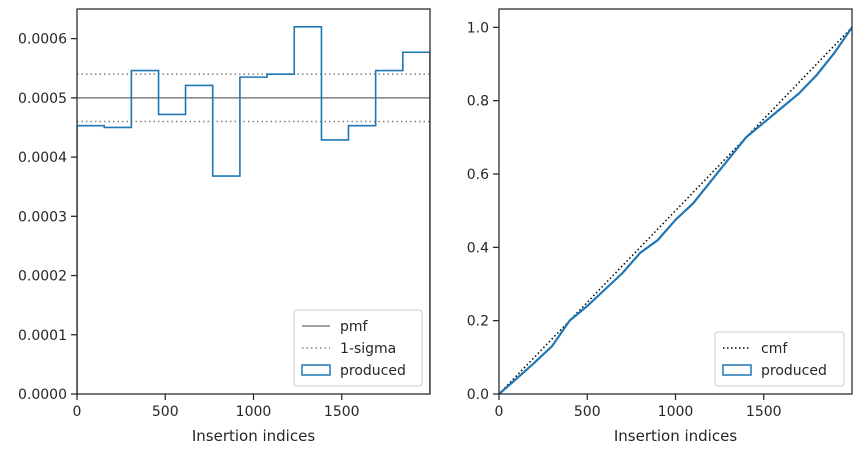 This screenshot has width=861, height=453. Describe the element at coordinates (165, 412) in the screenshot. I see `left-x-tick-label: 500` at that location.